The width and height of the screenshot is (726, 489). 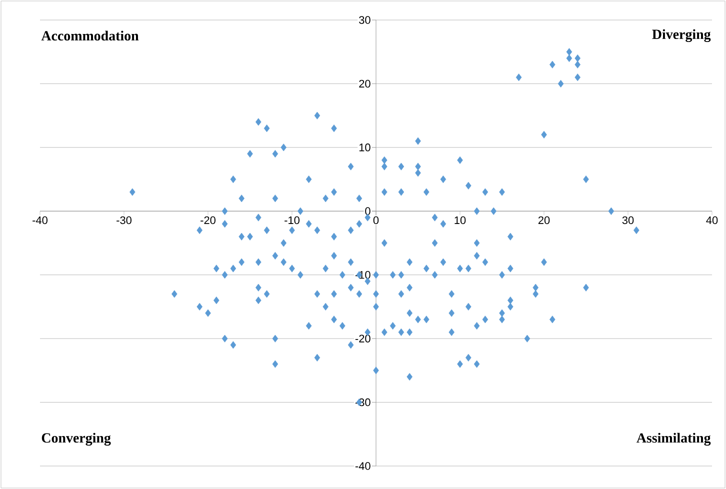 What do you see at coordinates (40, 220) in the screenshot?
I see `x-tick-label: -40` at bounding box center [40, 220].